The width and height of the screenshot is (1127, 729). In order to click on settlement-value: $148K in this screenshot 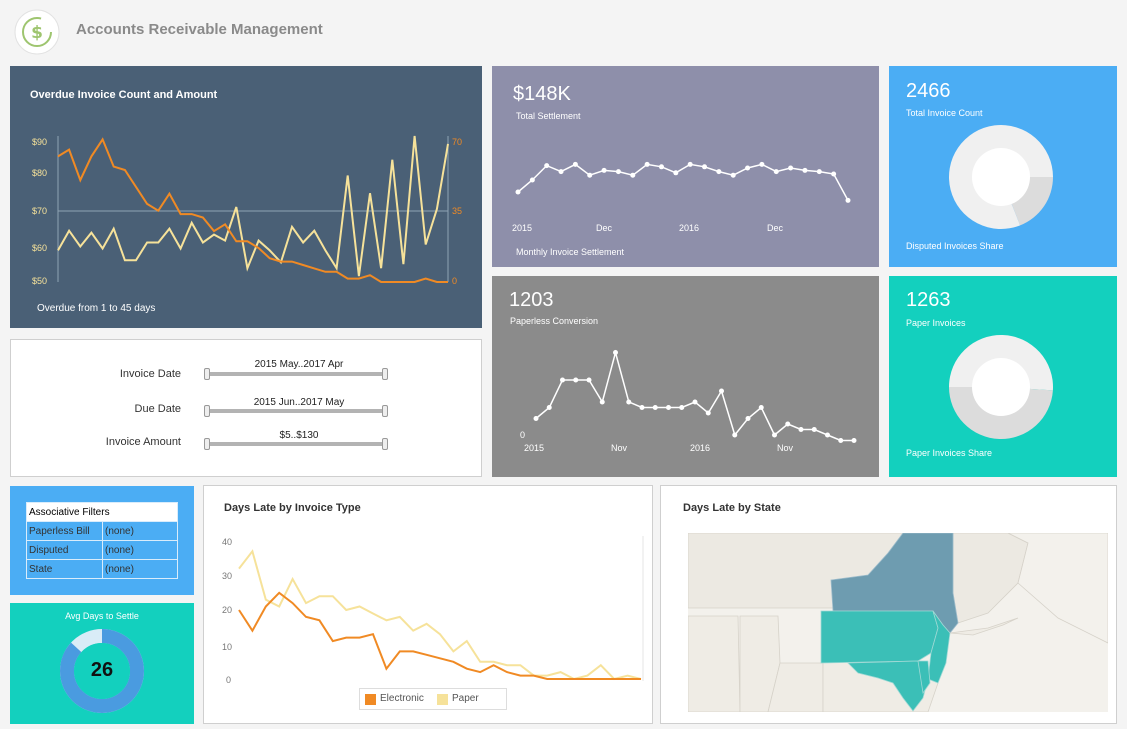, I will do `click(542, 94)`.